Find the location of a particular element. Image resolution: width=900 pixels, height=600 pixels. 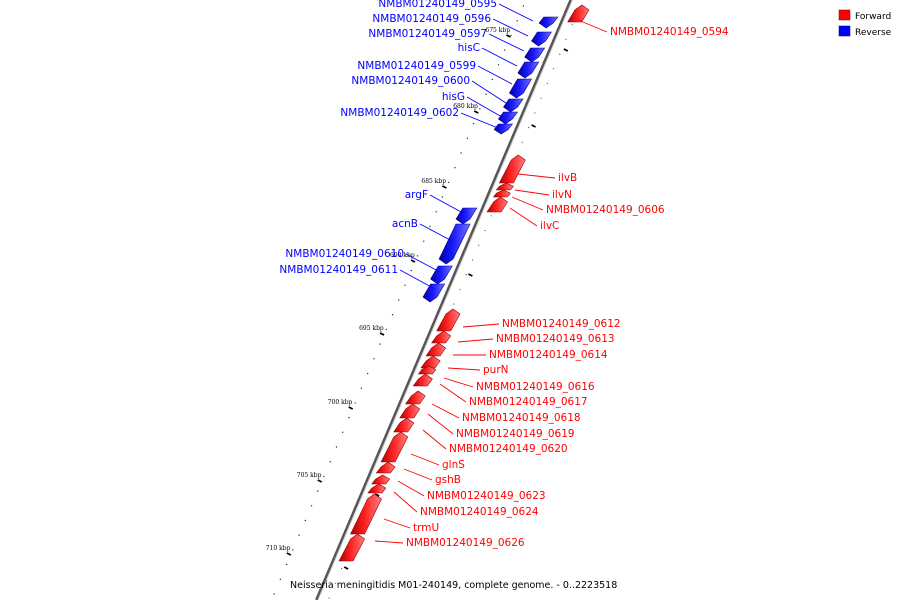

gene-label-glns: glnS is located at coordinates (453, 465).